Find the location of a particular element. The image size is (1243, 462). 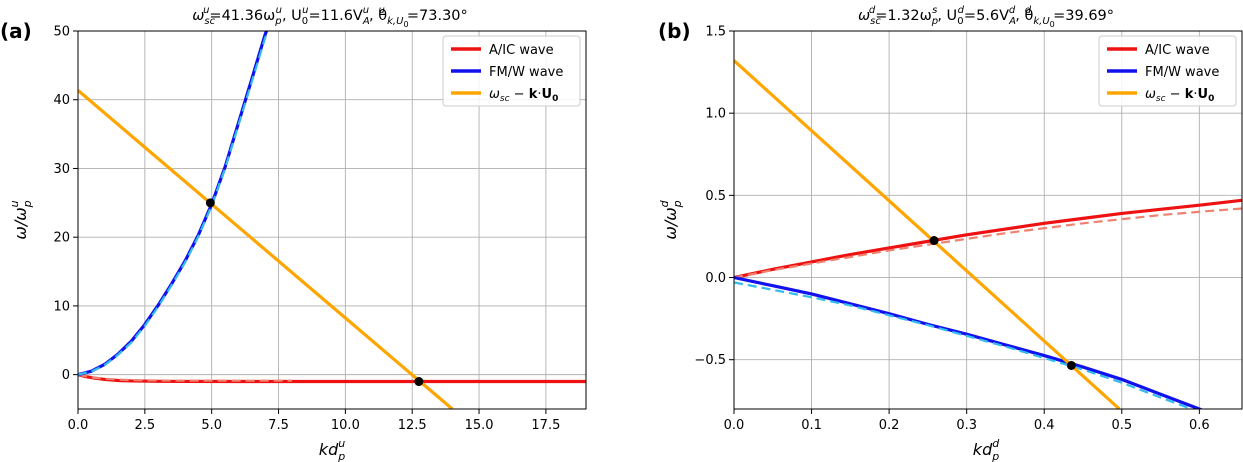

panel-a-legend-box is located at coordinates (511, 71).